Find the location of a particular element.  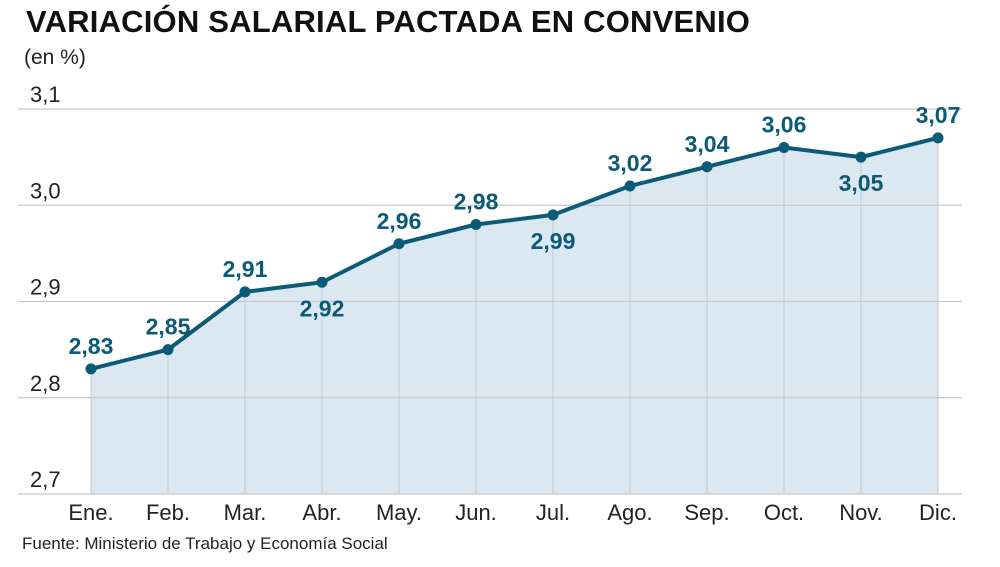

y-axis-unit-label: (en %) is located at coordinates (55, 57).